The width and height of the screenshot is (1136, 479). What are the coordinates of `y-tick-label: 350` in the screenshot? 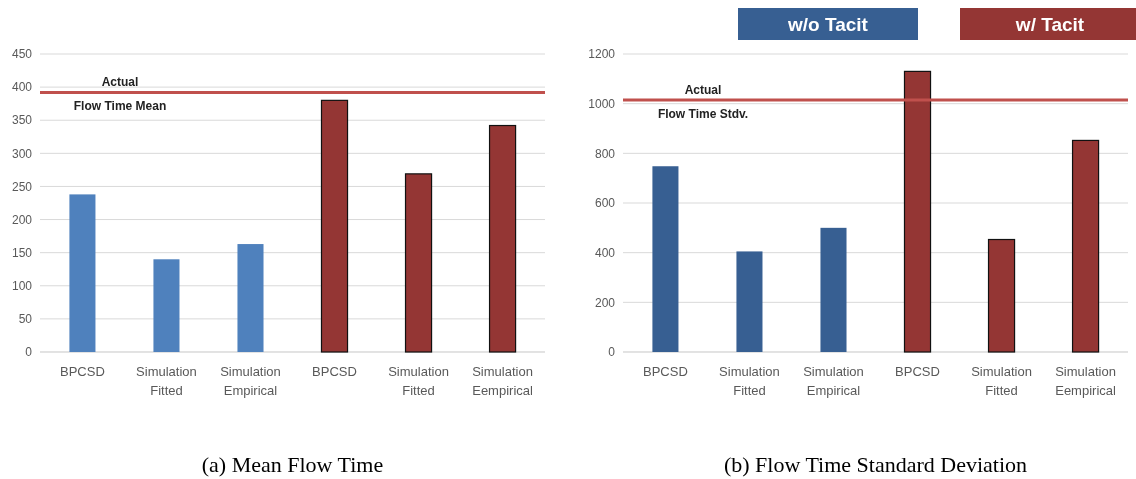 It's located at (22, 120).